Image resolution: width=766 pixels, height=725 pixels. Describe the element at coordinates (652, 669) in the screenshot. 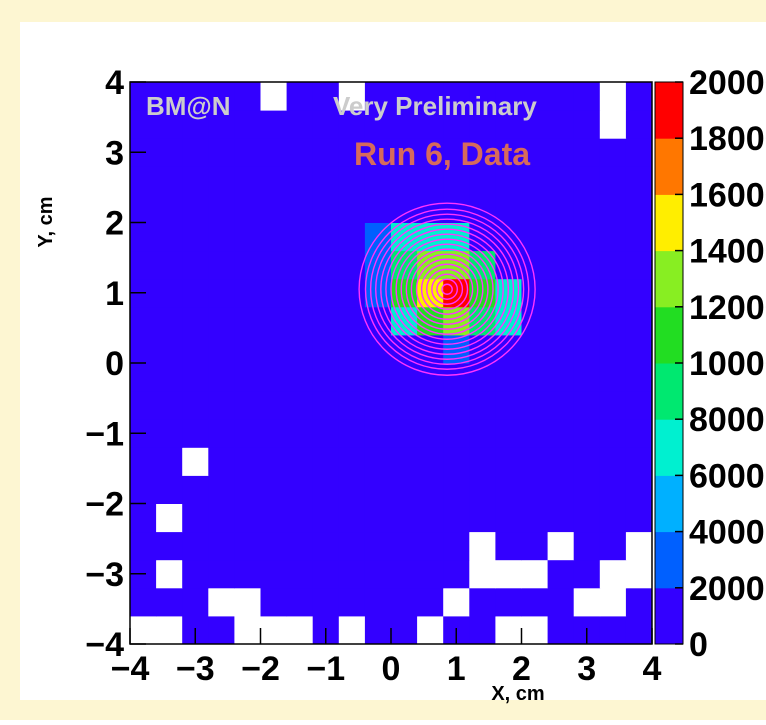

I see `x-tick-label: 4` at that location.